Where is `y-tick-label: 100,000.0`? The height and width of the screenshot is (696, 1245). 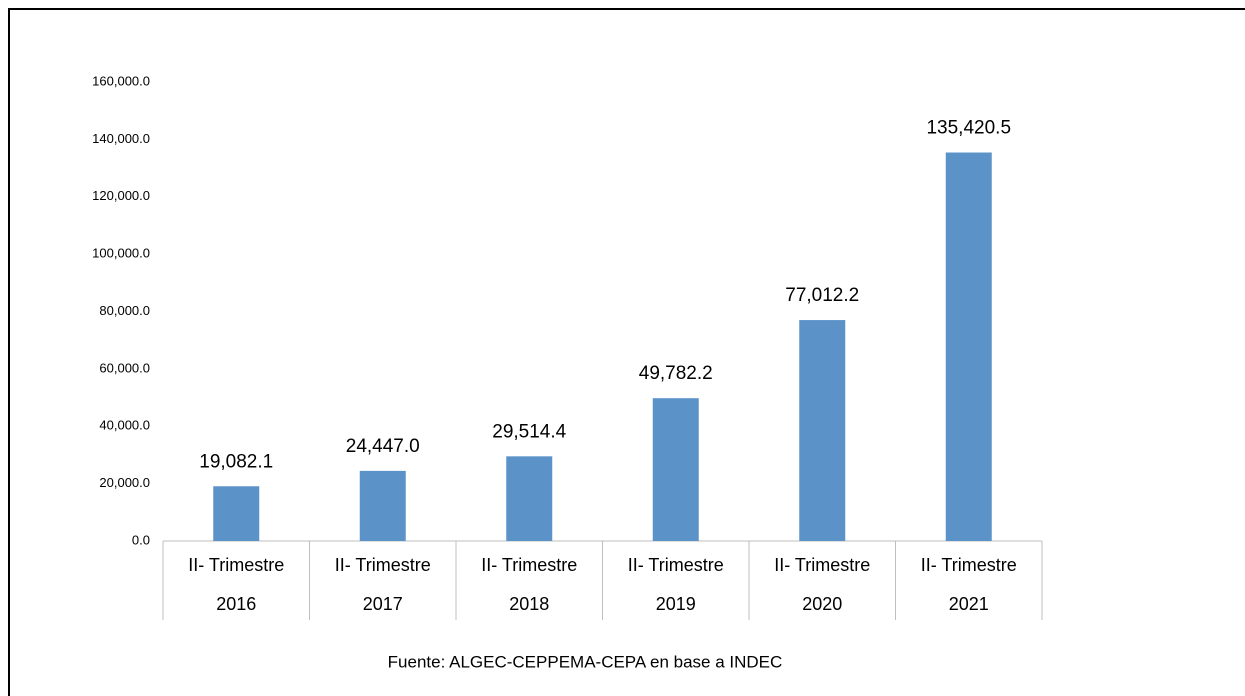
y-tick-label: 100,000.0 is located at coordinates (121, 253).